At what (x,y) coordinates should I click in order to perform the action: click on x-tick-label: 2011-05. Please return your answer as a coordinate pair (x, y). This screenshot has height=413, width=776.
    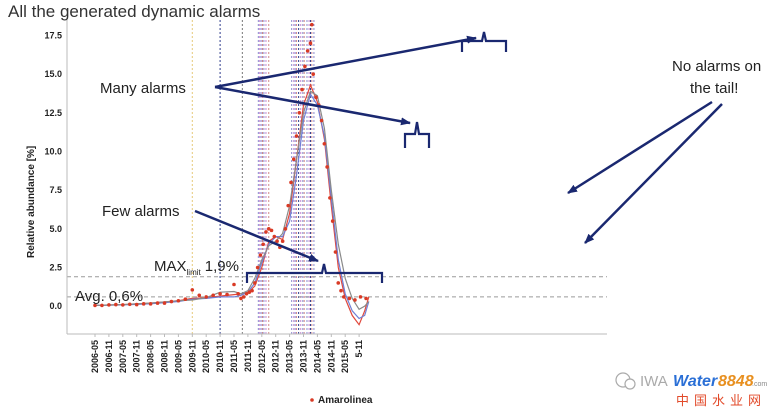
    Looking at the image, I should click on (234, 356).